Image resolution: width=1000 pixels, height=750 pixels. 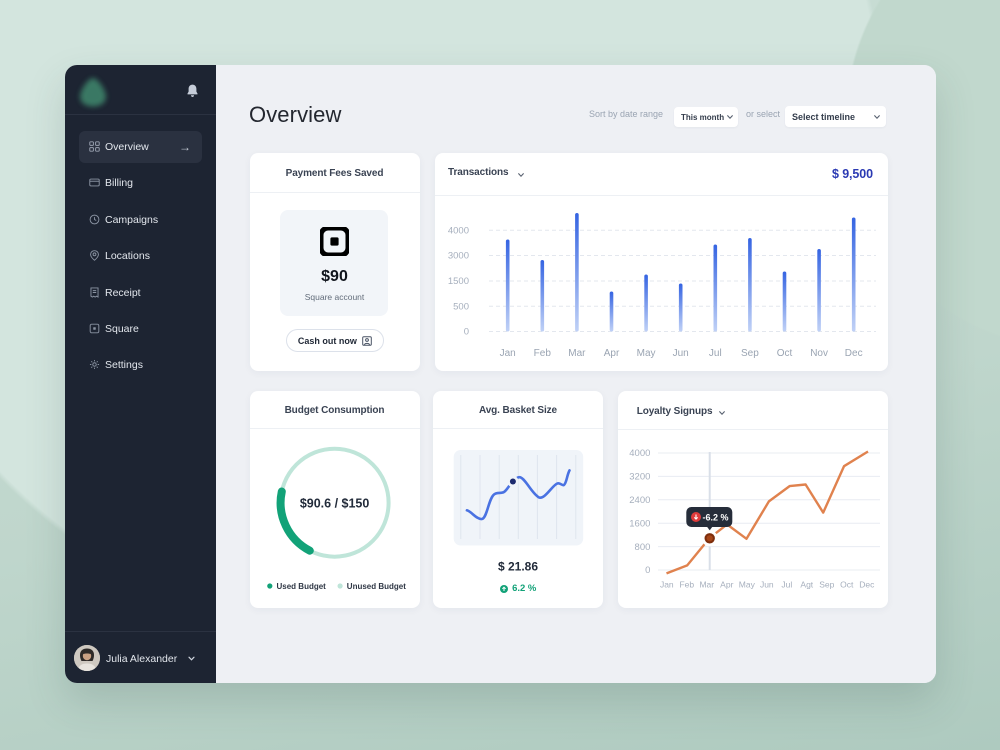 What do you see at coordinates (518, 566) in the screenshot?
I see `svg-text: $ 21.86` at bounding box center [518, 566].